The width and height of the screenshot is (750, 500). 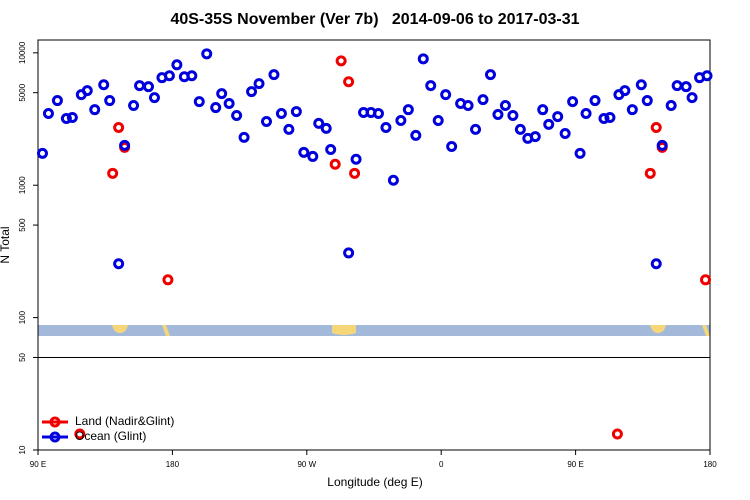 I want to click on y-tick-label: 10000, so click(x=22, y=52).